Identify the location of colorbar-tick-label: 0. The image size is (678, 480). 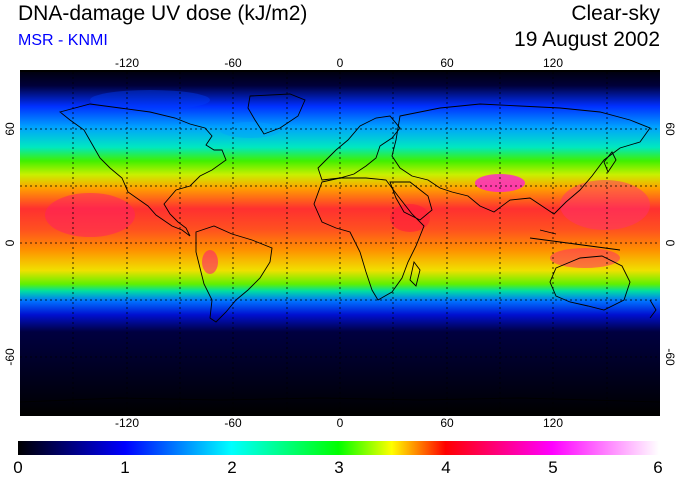
(18, 467).